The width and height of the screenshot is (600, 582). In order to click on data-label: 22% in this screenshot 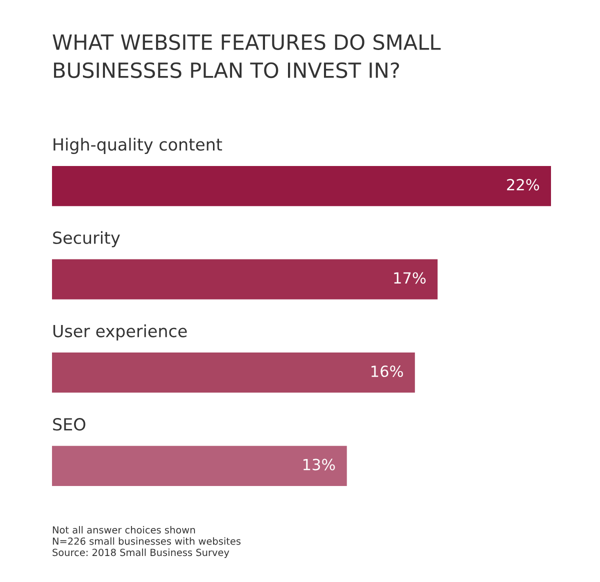, I will do `click(523, 184)`.